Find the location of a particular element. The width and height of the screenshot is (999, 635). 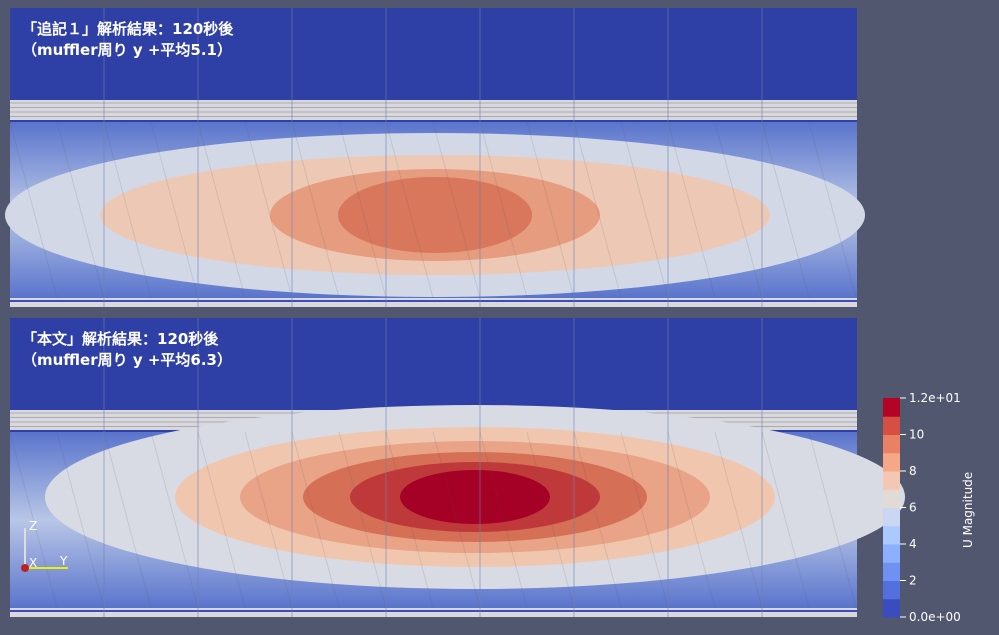

panel-title: （muffler周り y +平均5.1） is located at coordinates (127, 50).